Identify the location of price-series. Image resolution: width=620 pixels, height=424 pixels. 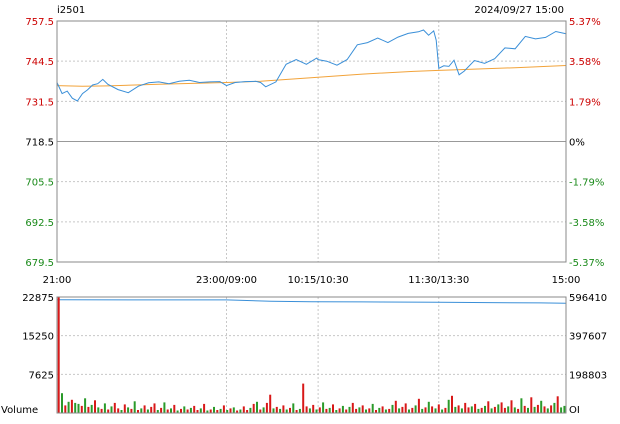
(311, 65).